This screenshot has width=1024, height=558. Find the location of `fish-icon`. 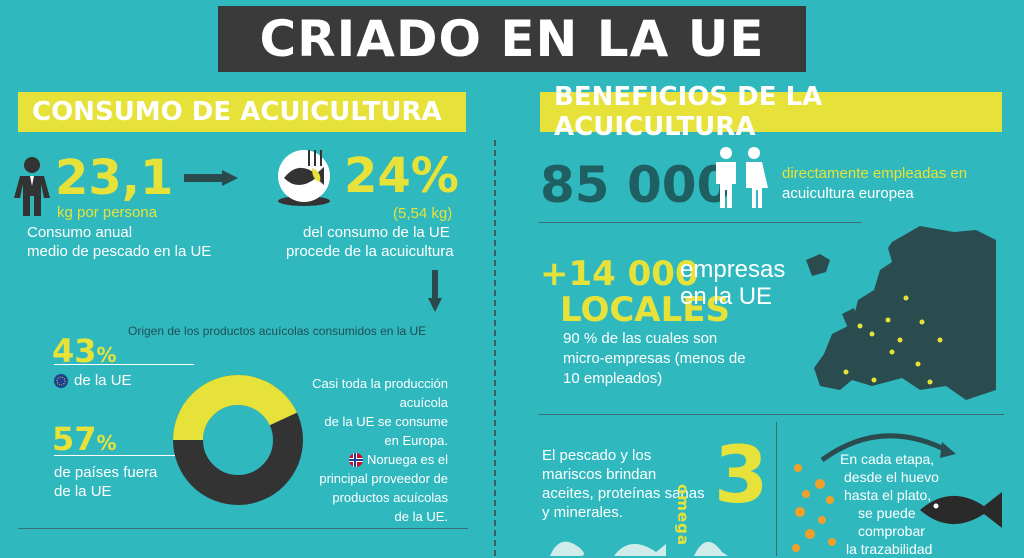

fish-icon is located at coordinates (961, 510).